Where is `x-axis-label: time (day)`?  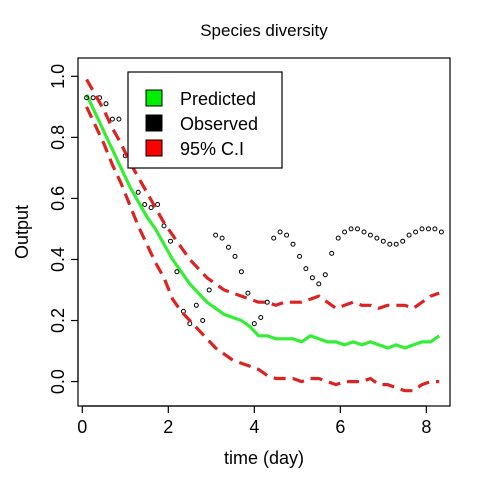
x-axis-label: time (day) is located at coordinates (264, 458).